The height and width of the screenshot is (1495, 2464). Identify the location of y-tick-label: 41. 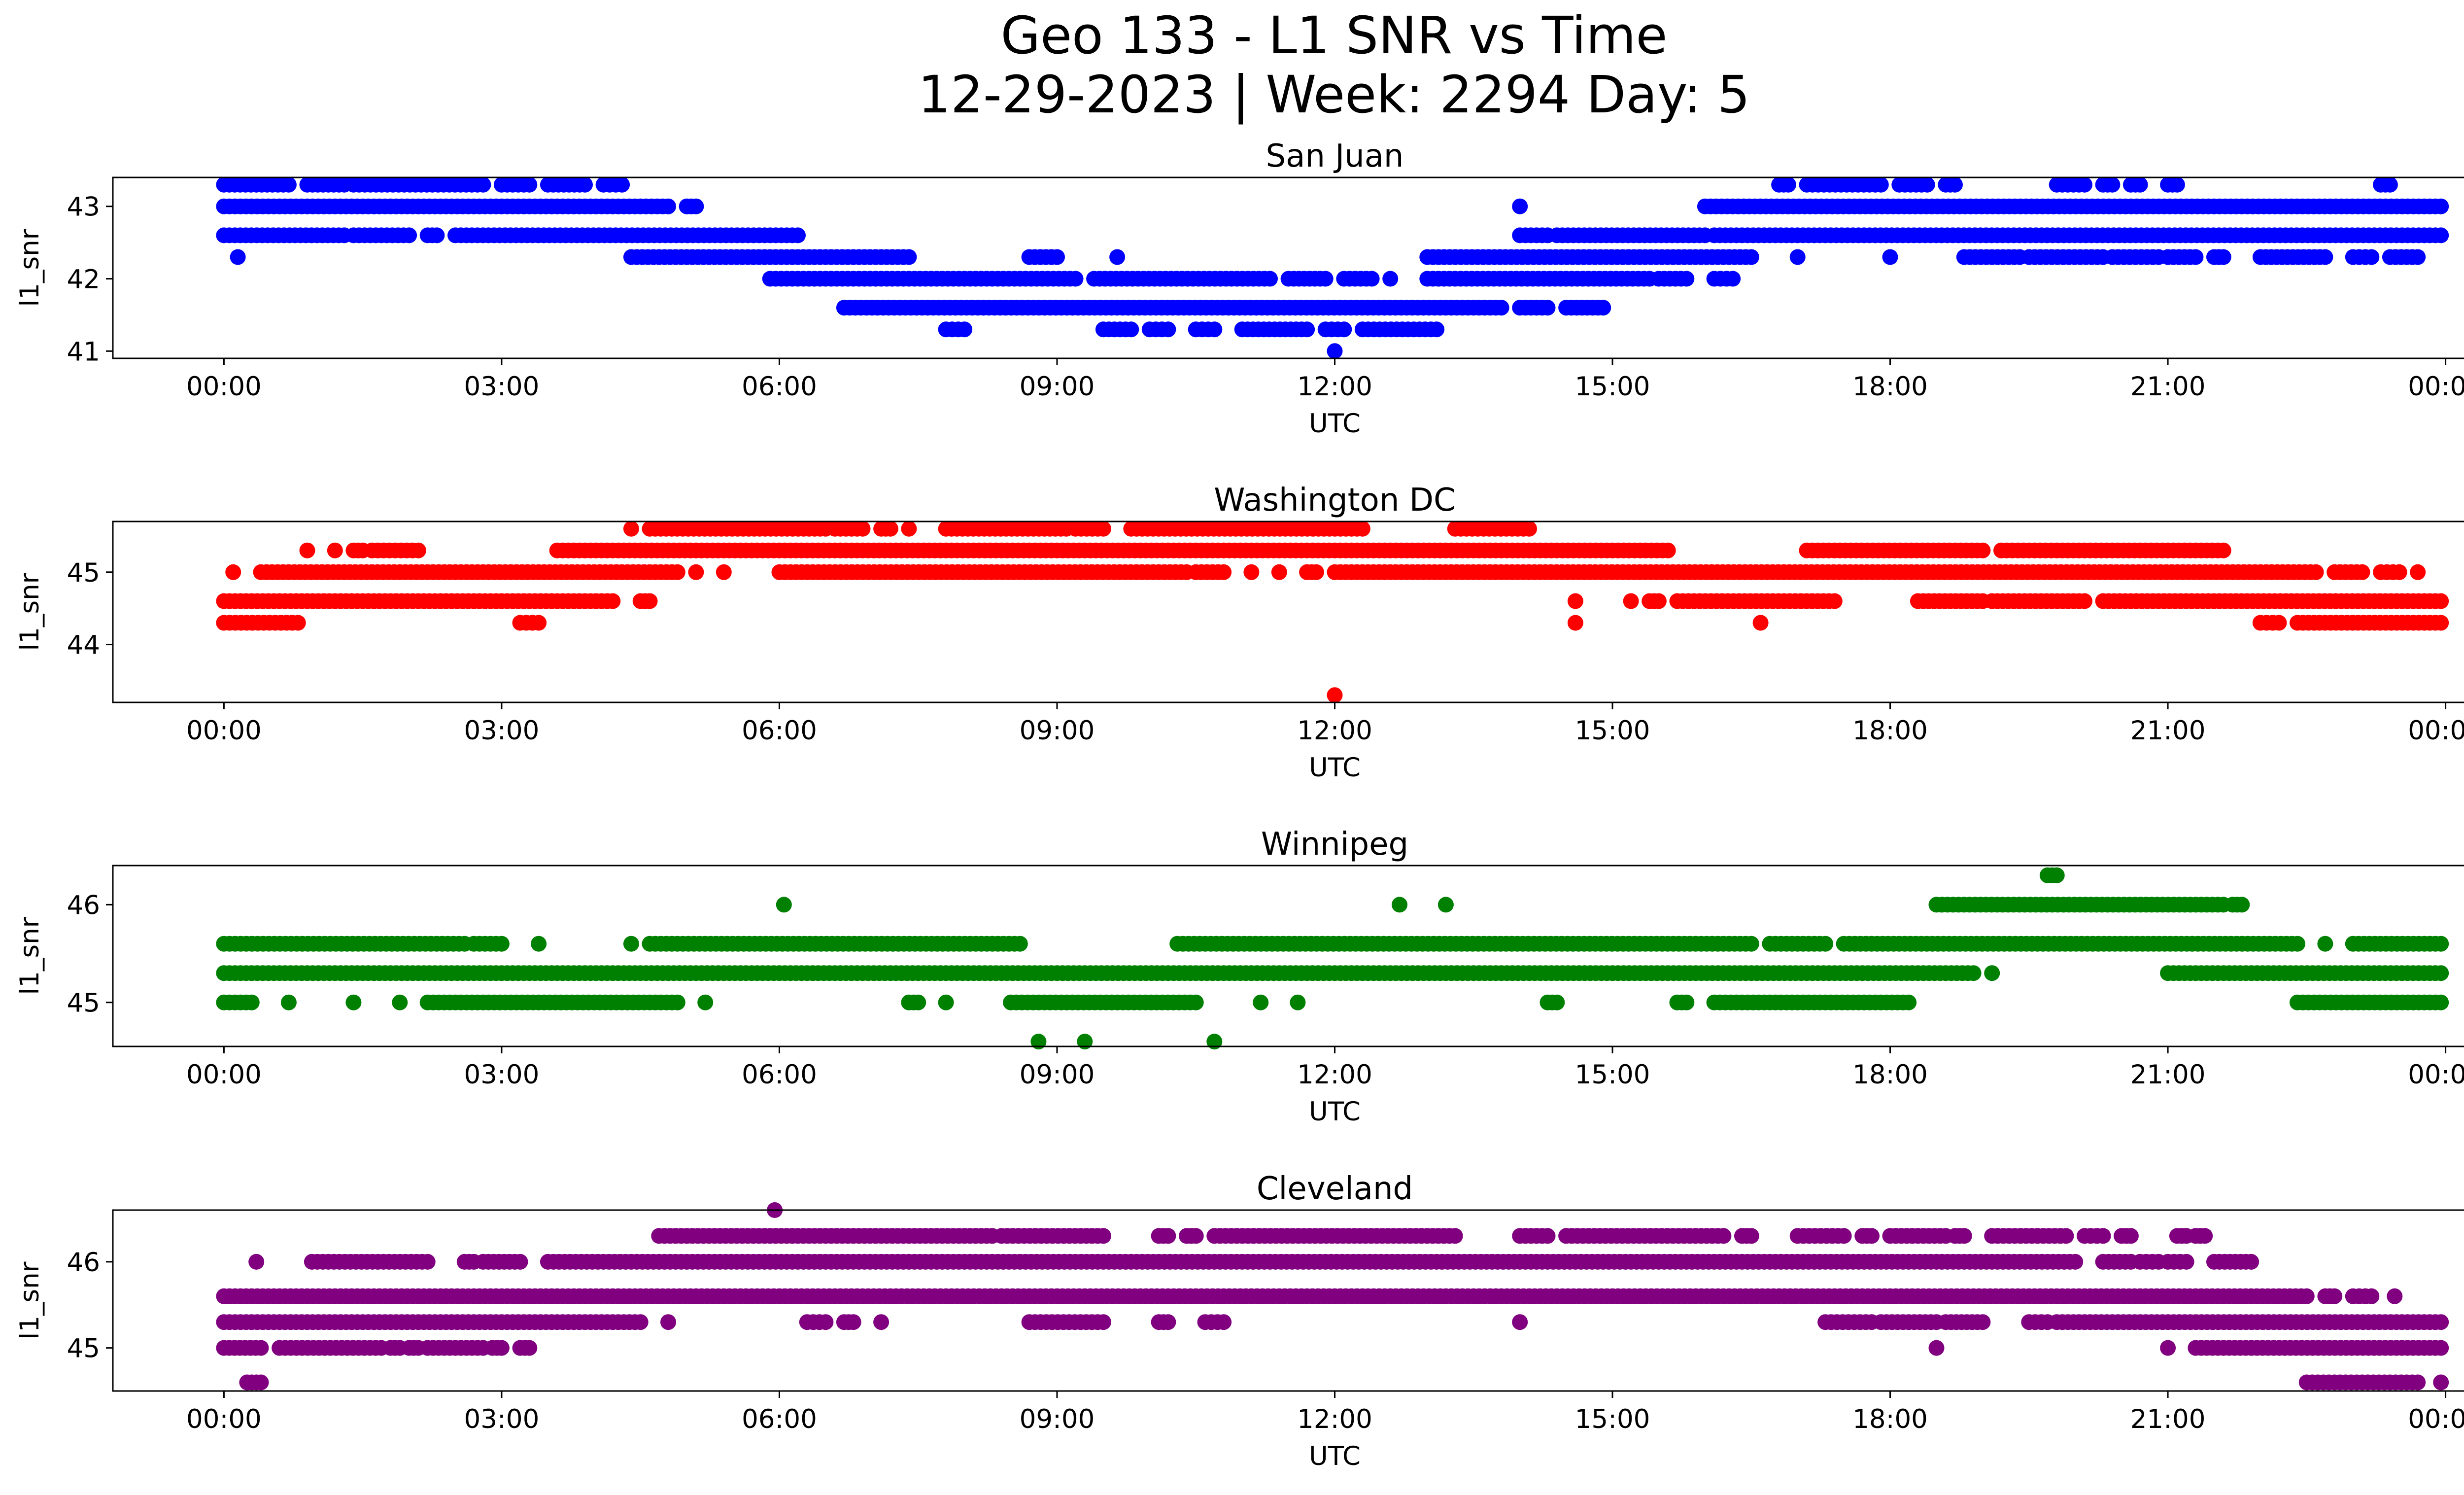
(83, 352).